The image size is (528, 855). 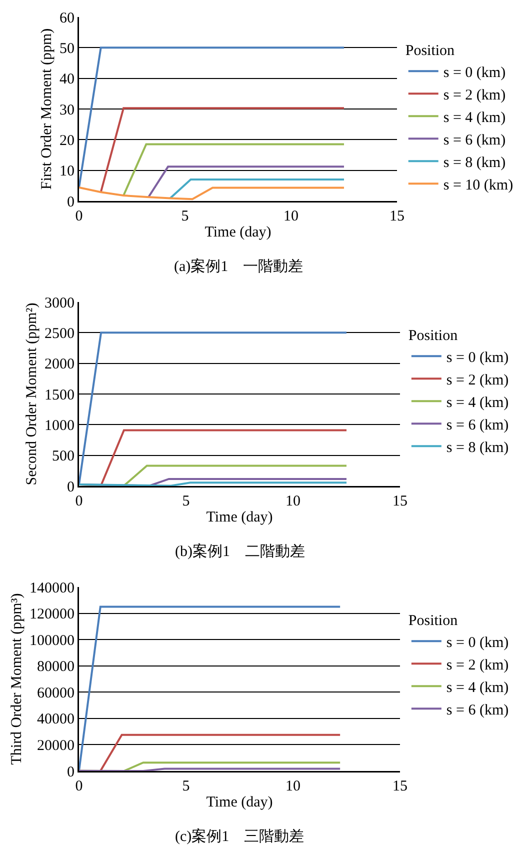 What do you see at coordinates (240, 551) in the screenshot?
I see `text: (b)案例1 二階動差` at bounding box center [240, 551].